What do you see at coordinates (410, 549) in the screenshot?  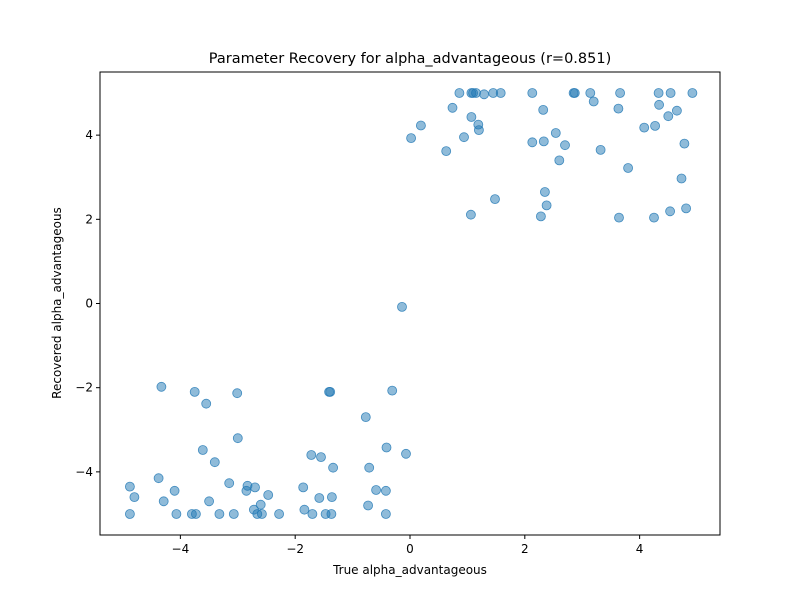 I see `x-tick-label: 0` at bounding box center [410, 549].